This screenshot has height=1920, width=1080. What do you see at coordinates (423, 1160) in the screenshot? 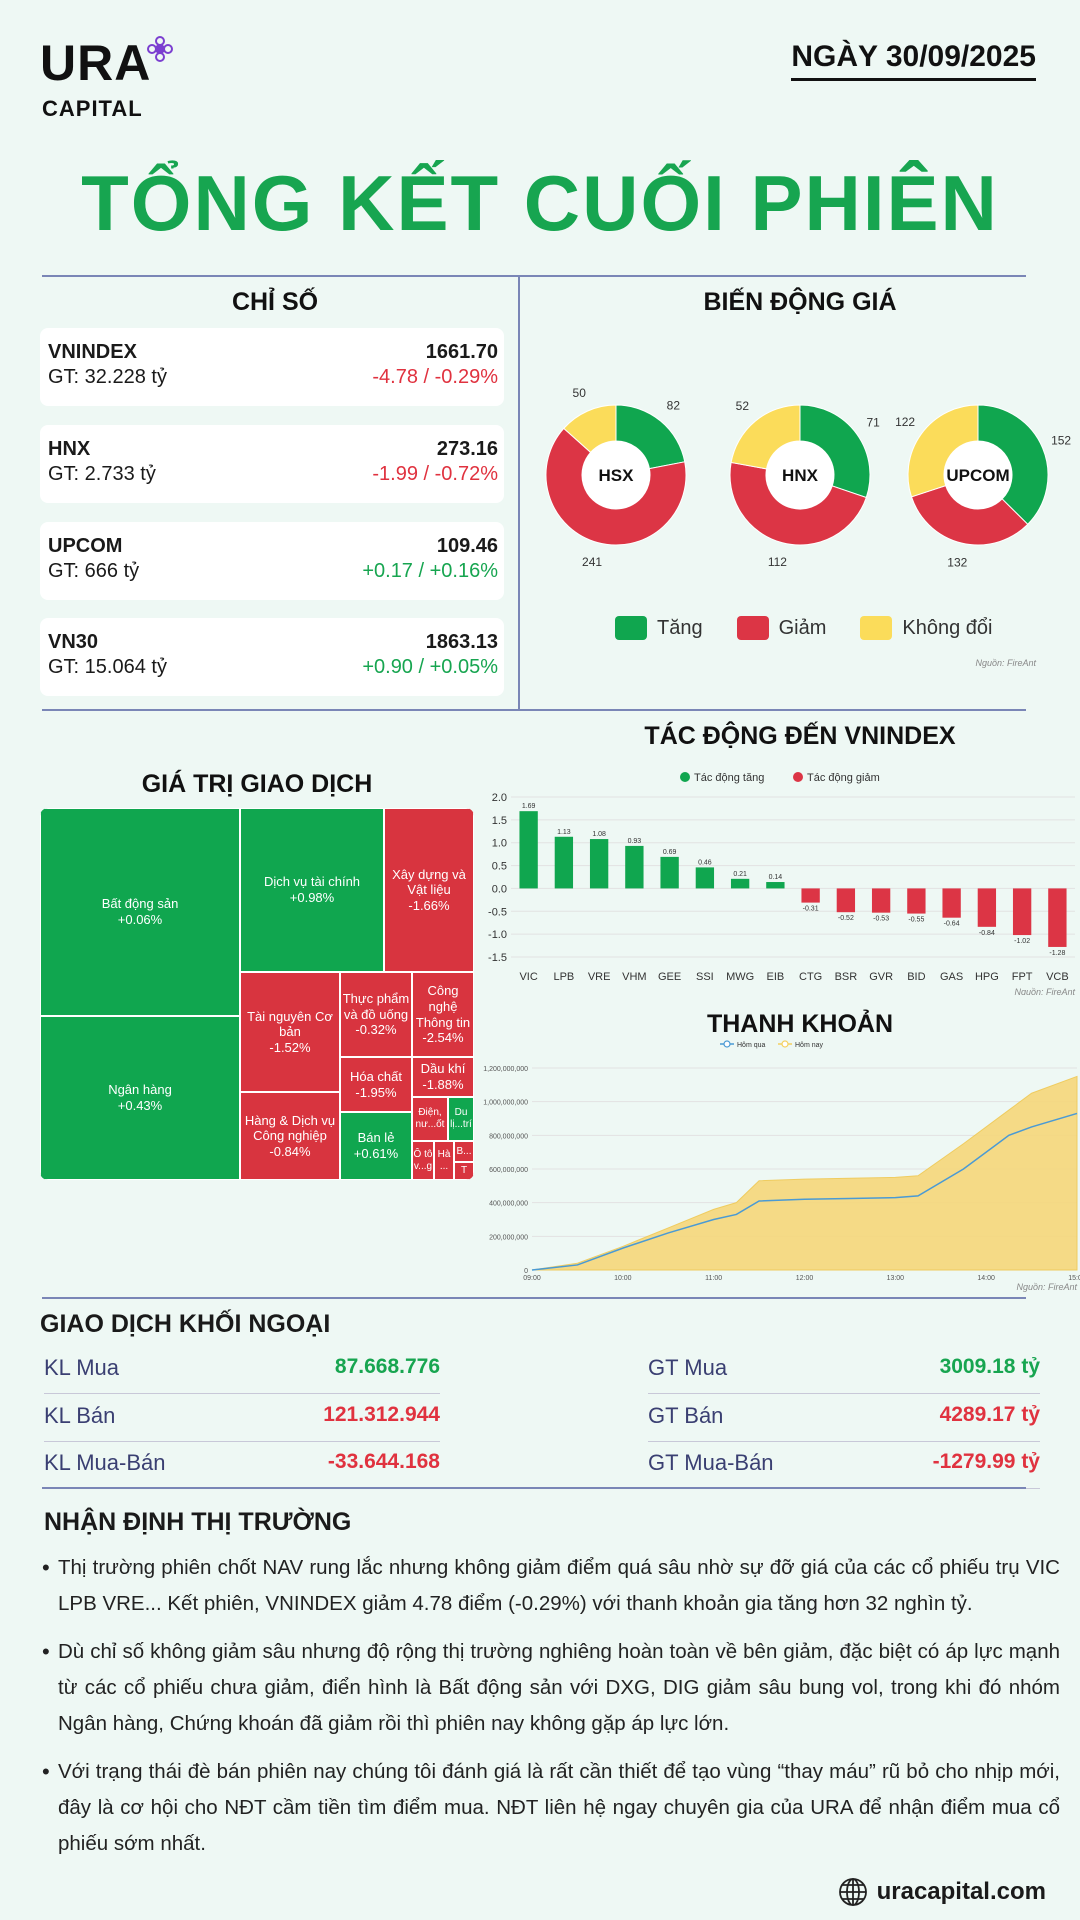
I see `treemap-tile: Ô tô v...g` at bounding box center [423, 1160].